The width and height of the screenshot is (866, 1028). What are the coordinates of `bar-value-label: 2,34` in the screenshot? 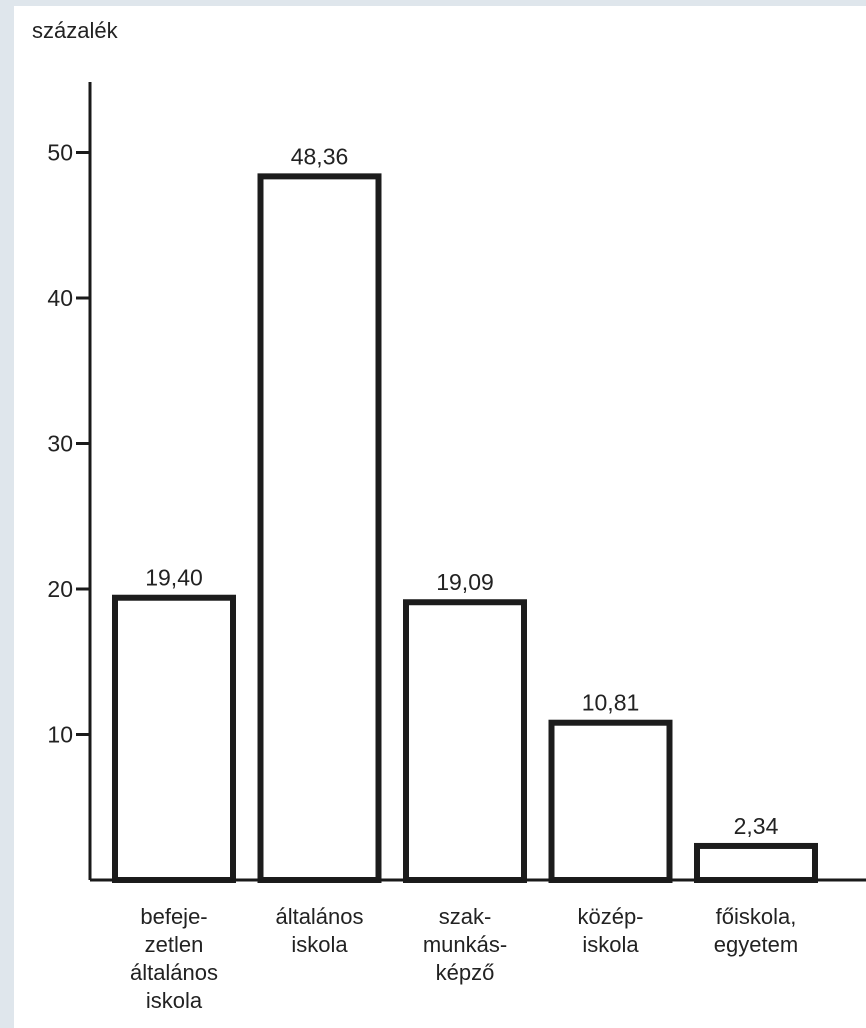 It's located at (756, 826).